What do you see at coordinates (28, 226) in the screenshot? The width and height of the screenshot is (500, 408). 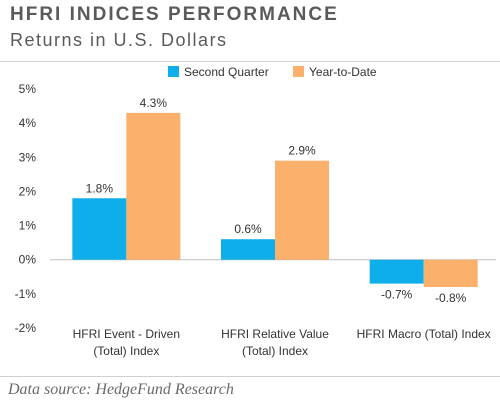 I see `y-tick-label: 1%` at bounding box center [28, 226].